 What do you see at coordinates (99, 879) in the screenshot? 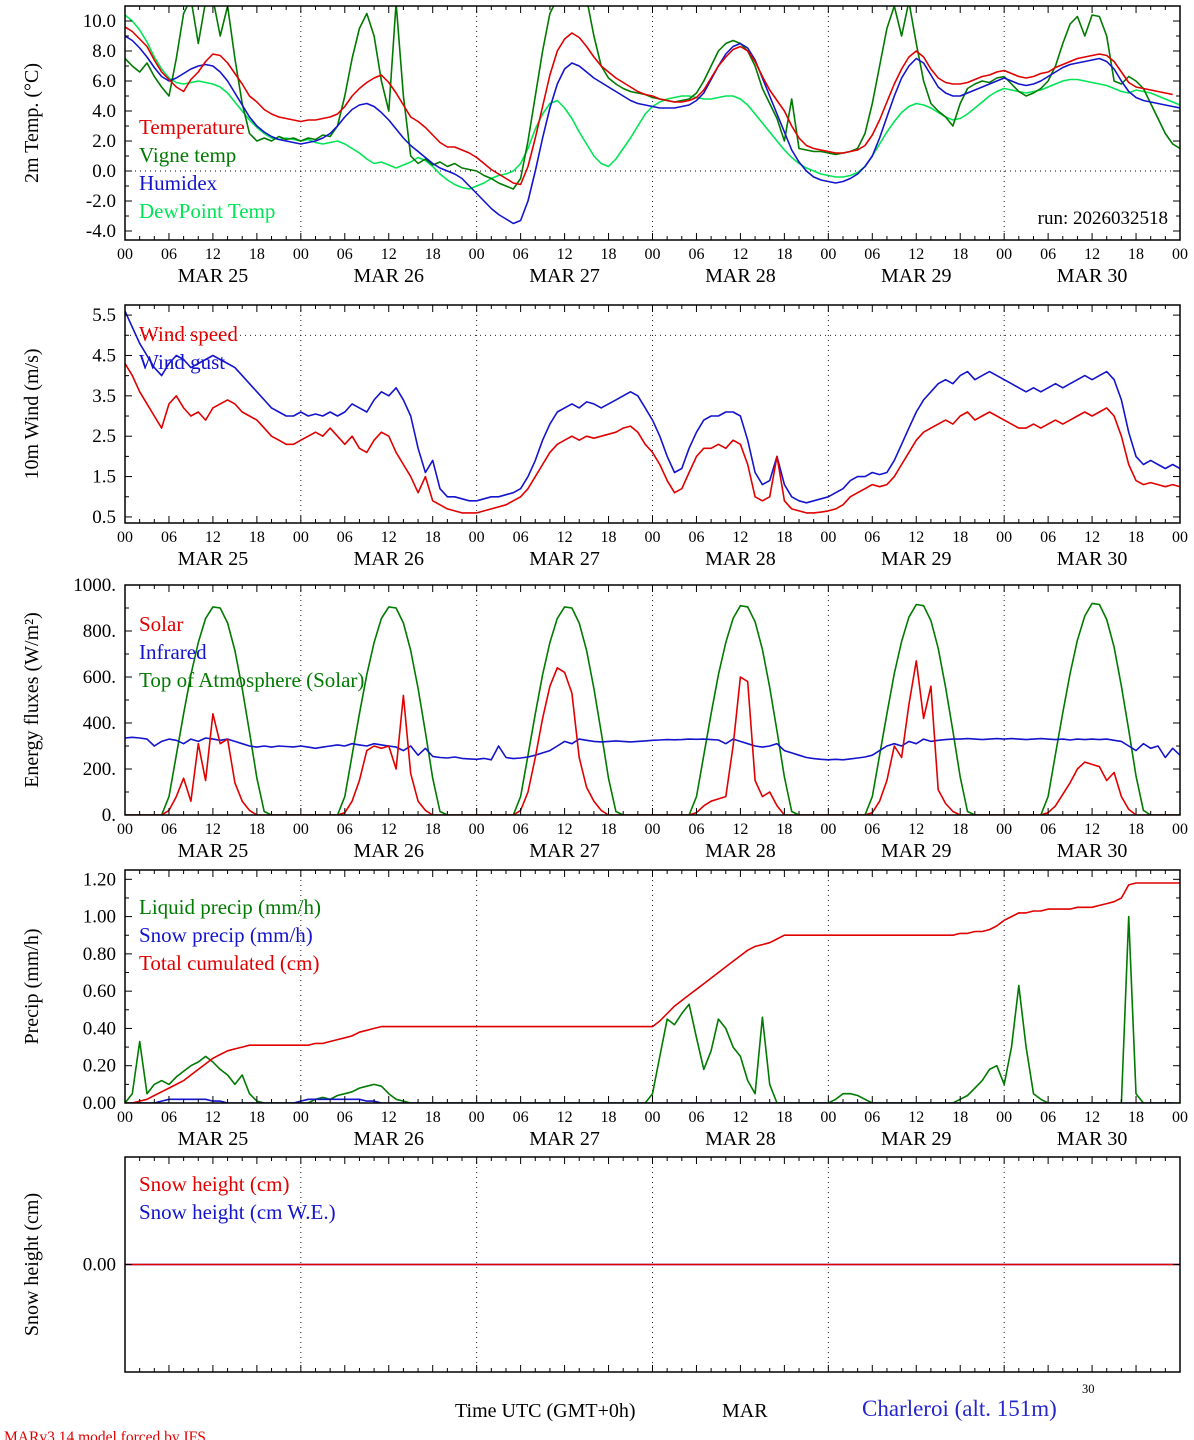
I see `y-tick-label: 1.20` at bounding box center [99, 879].